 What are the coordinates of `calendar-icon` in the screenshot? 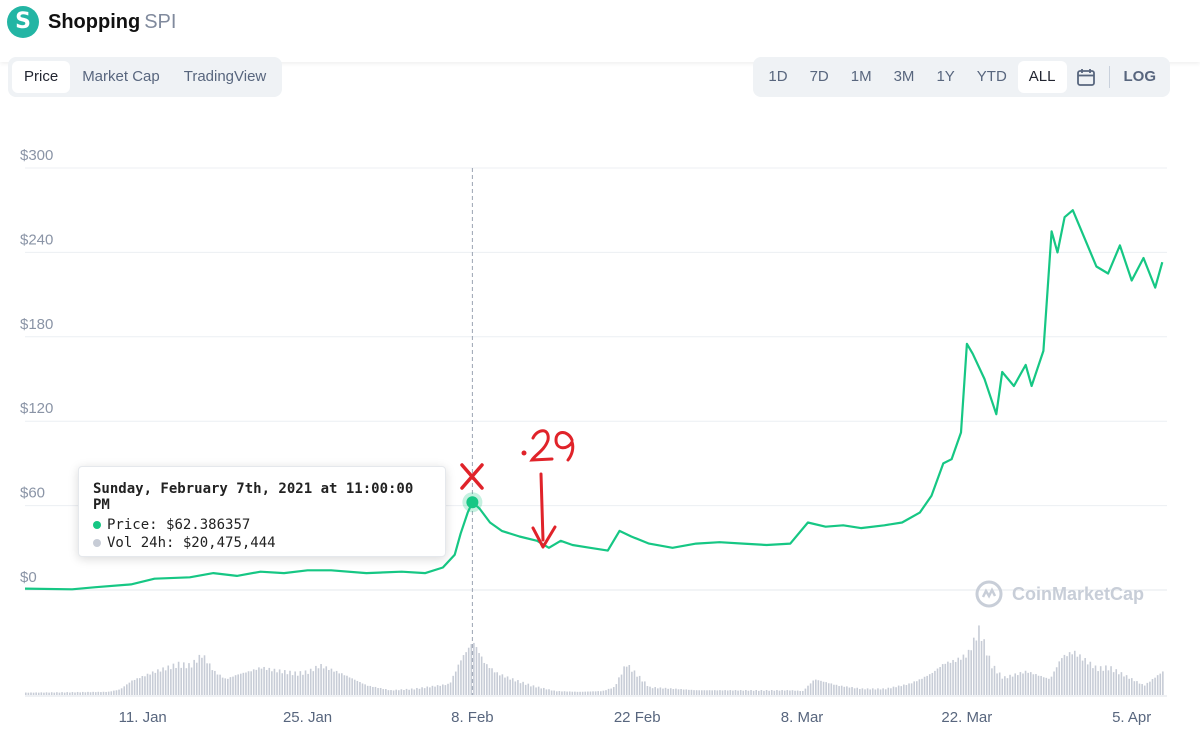 It's located at (1086, 77).